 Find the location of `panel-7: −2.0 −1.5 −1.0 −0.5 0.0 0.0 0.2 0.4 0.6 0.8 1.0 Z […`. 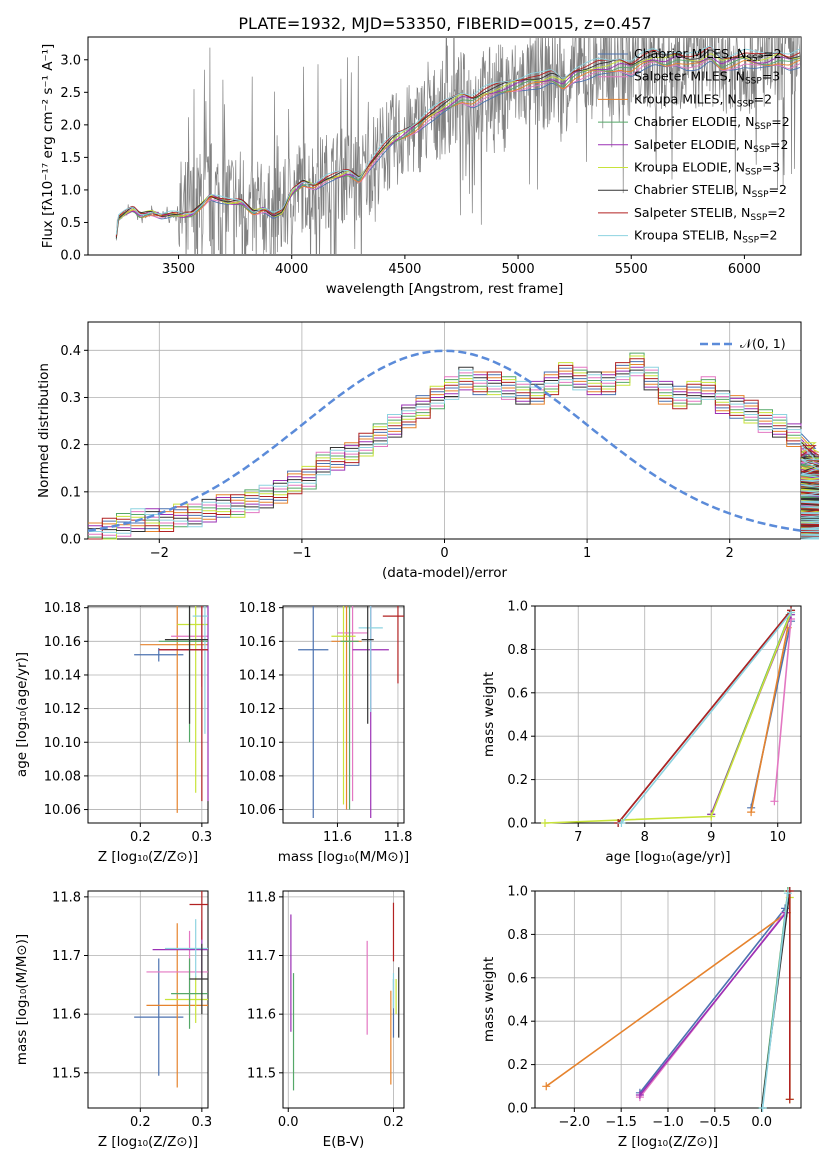

panel-7: −2.0 −1.5 −1.0 −0.5 0.0 0.0 0.2 0.4 0.6 0.8 1.0 Z [… is located at coordinates (641, 1017).